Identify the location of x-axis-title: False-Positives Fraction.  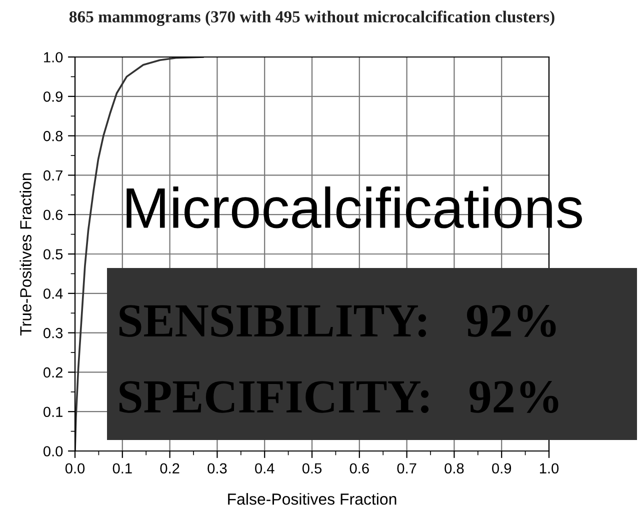
(312, 499).